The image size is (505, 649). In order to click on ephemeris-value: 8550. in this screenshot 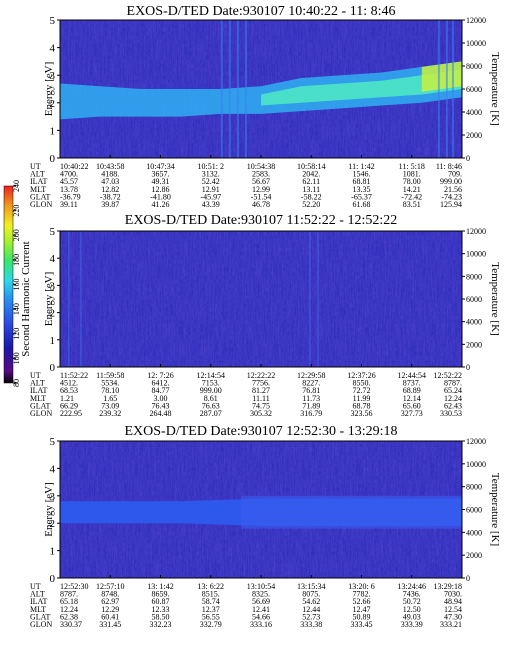, I will do `click(362, 383)`.